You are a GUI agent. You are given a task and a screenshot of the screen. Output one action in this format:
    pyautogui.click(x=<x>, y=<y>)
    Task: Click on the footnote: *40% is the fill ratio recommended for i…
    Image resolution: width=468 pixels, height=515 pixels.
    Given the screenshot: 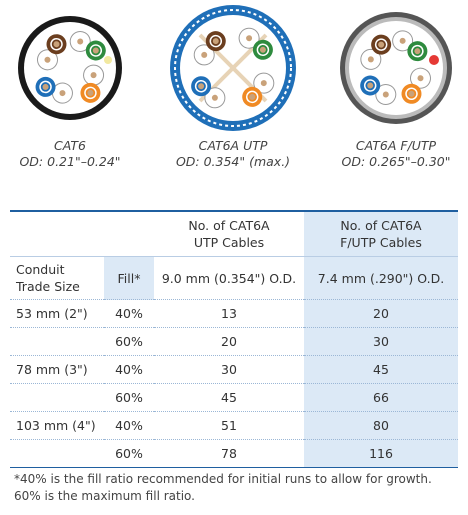 What is the action you would take?
    pyautogui.click(x=237, y=488)
    